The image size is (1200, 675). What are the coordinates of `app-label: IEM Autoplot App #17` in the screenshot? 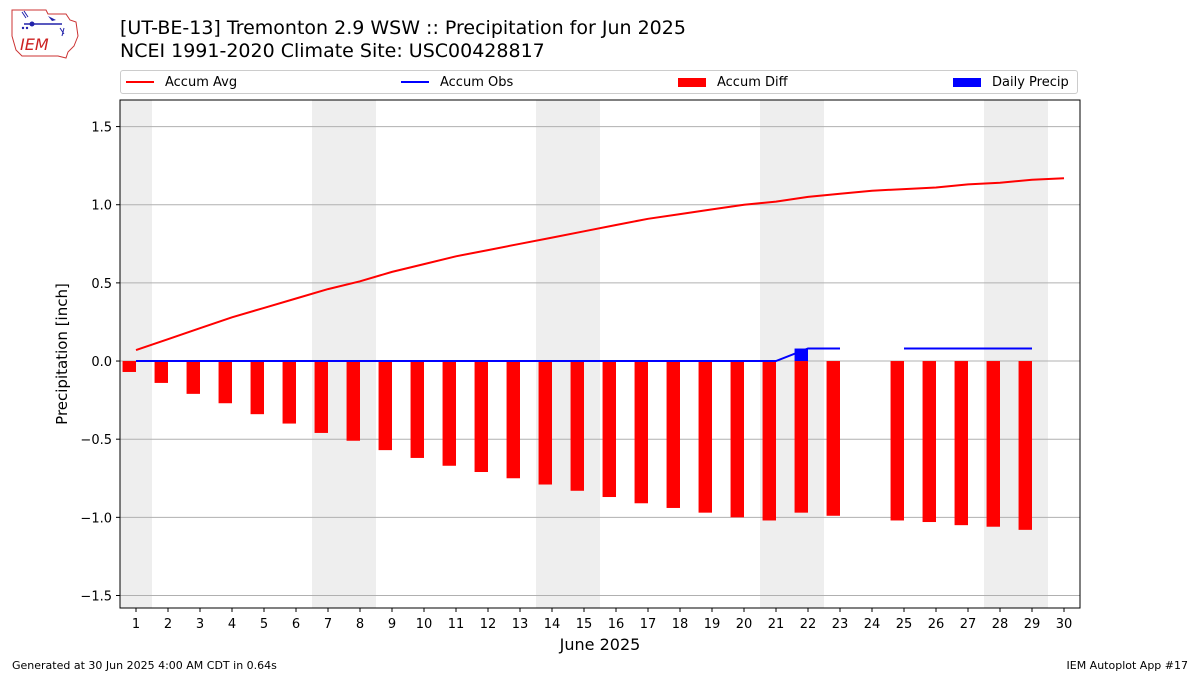 It's located at (1127, 665).